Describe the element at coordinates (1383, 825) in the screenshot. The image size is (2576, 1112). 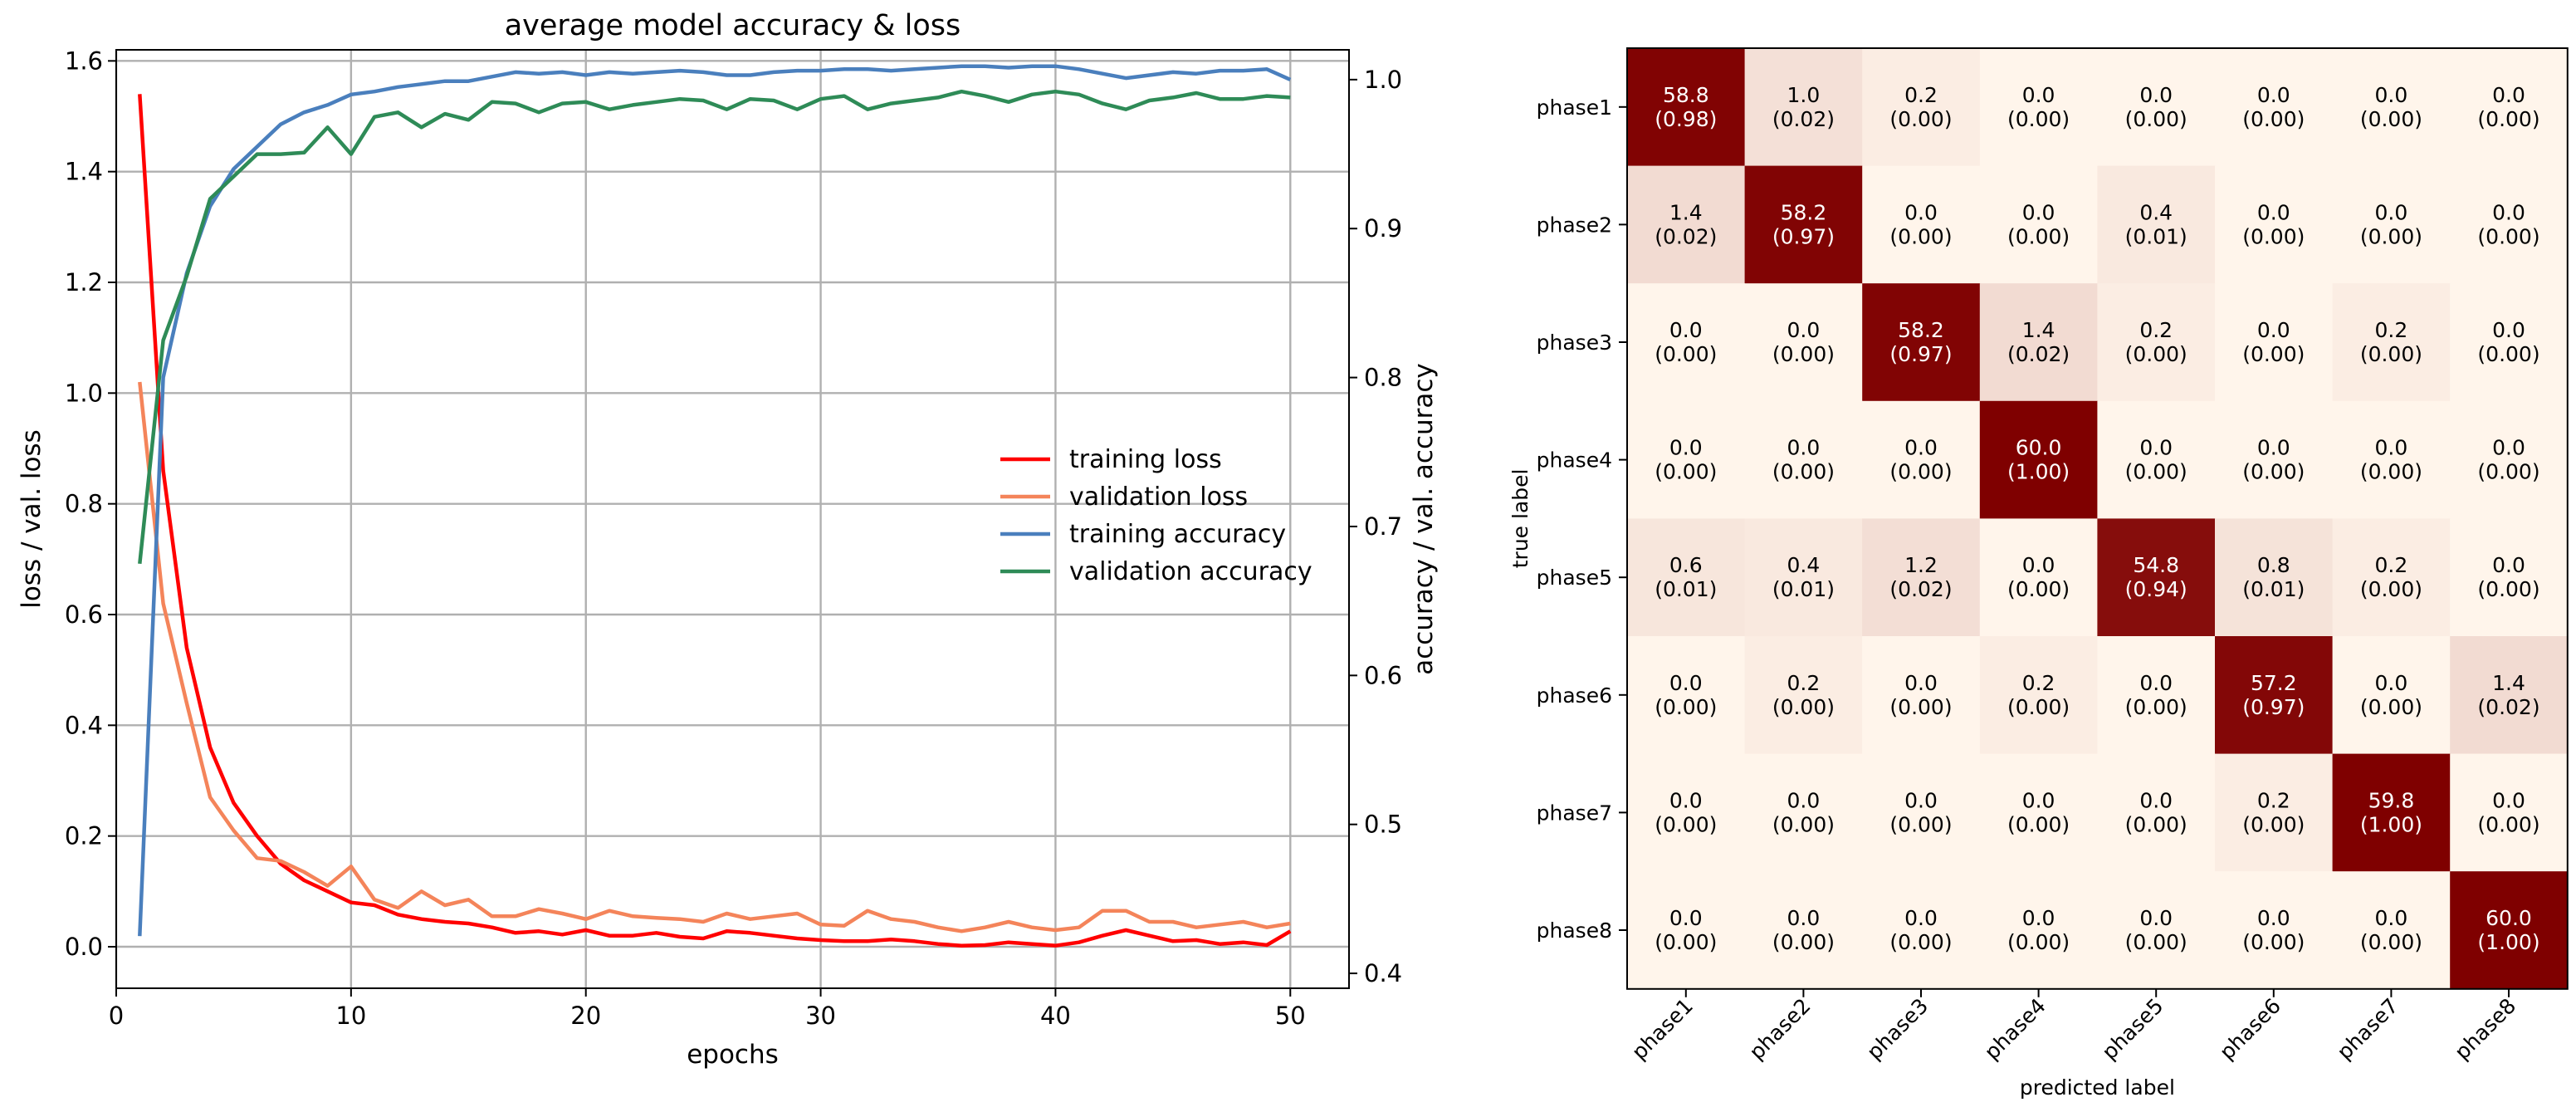
I see `y2-tick-label: 0.5` at that location.